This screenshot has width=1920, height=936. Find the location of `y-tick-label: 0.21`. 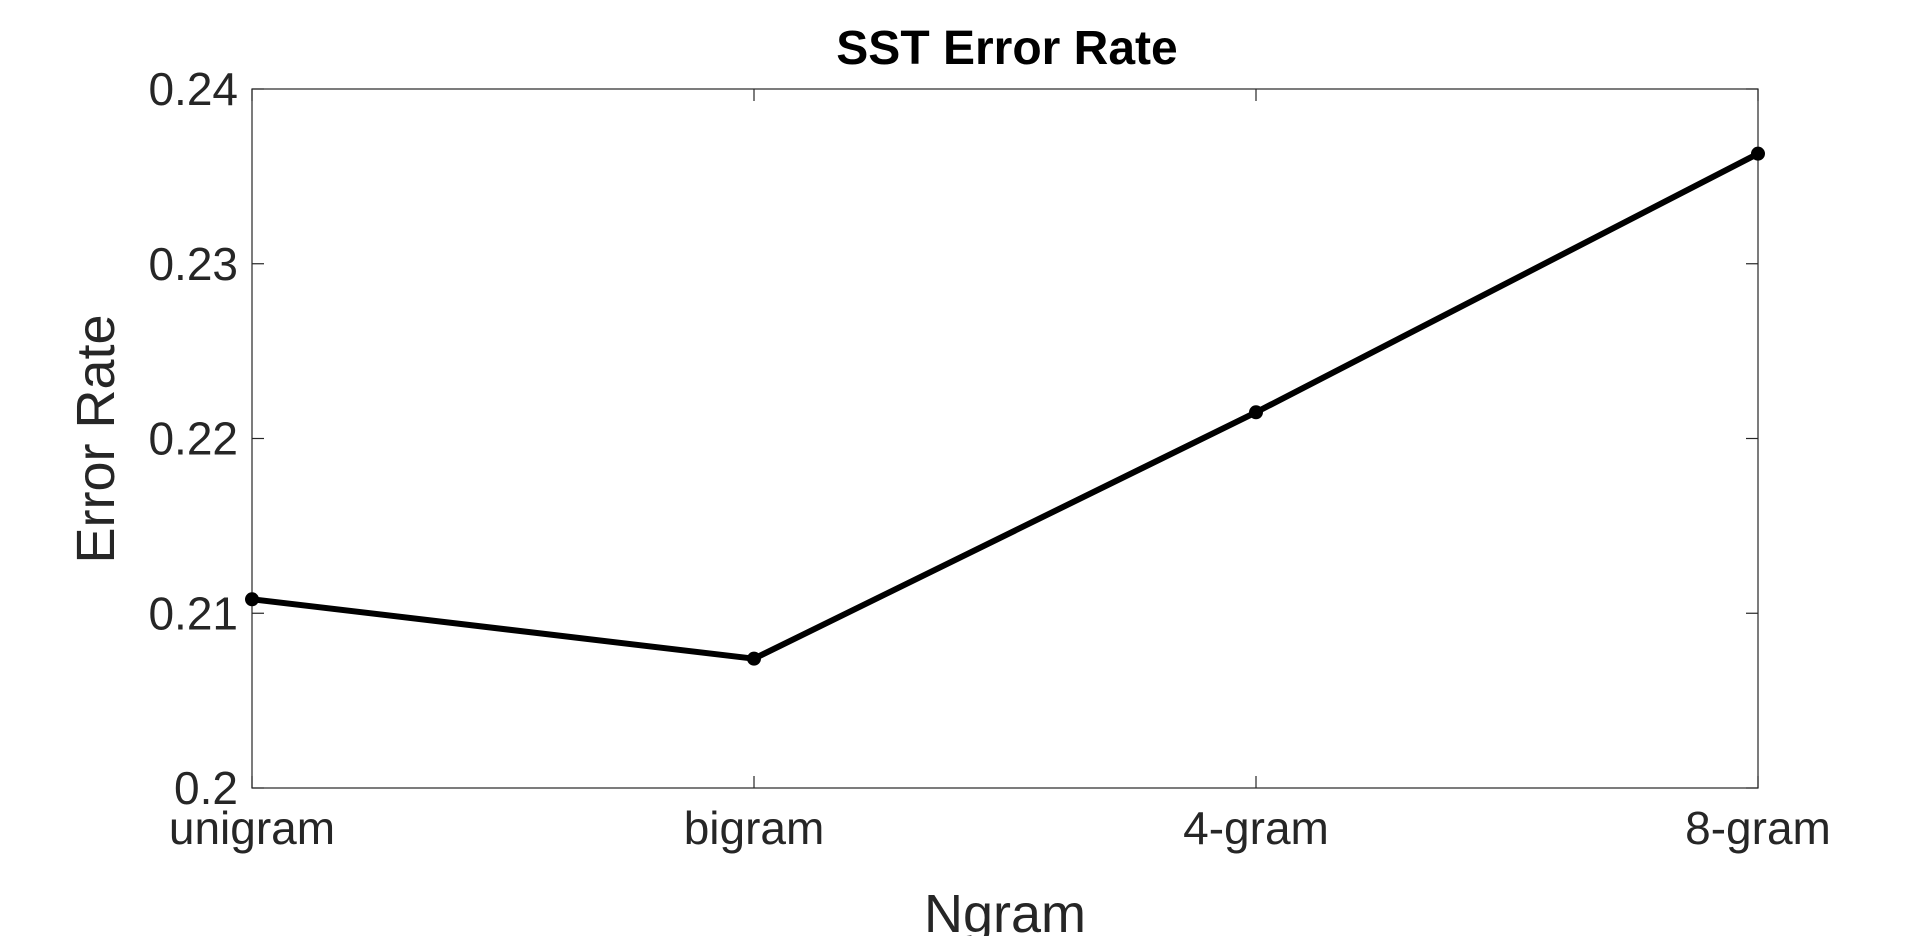

y-tick-label: 0.21 is located at coordinates (193, 613).